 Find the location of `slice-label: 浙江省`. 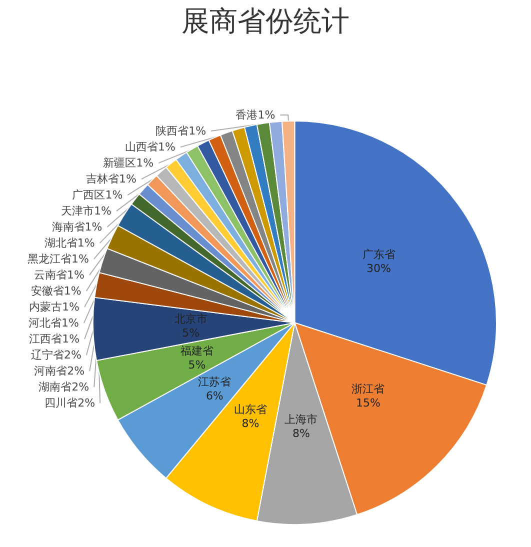

slice-label: 浙江省 is located at coordinates (368, 389).